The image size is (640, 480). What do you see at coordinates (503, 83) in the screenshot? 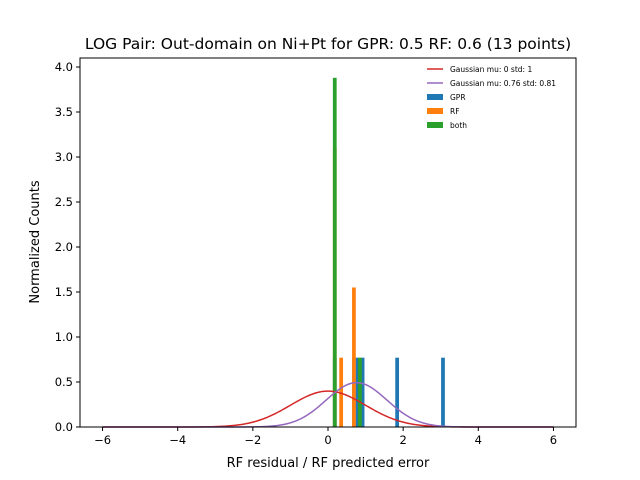
I see `legend-label: Gaussian mu: 0.76 std: 0.81` at bounding box center [503, 83].